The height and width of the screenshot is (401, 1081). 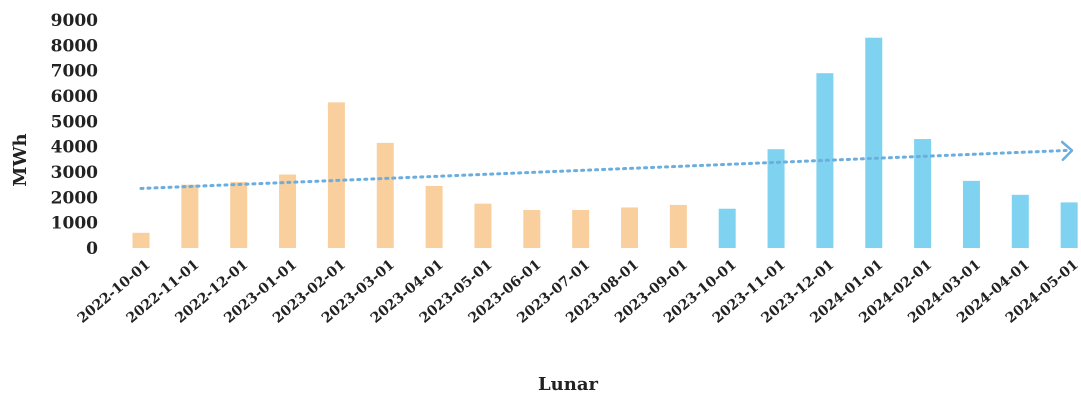 What do you see at coordinates (568, 384) in the screenshot?
I see `x-axis-label: Lunar` at bounding box center [568, 384].